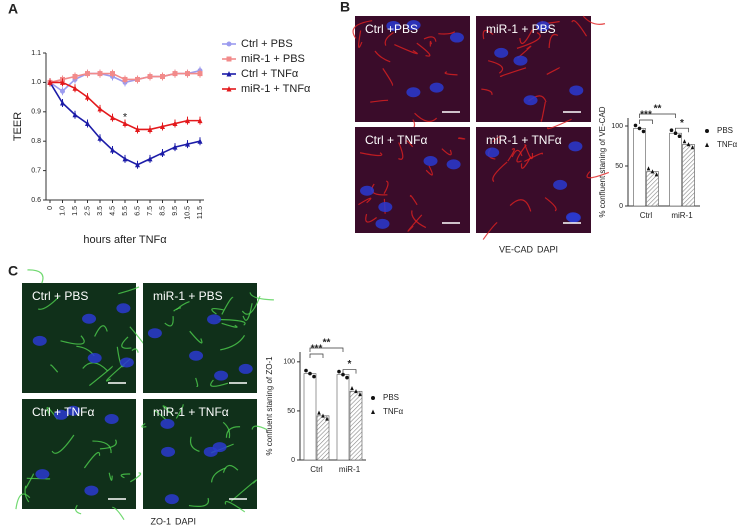  I want to click on x-tick-label: 0, so click(50, 208).